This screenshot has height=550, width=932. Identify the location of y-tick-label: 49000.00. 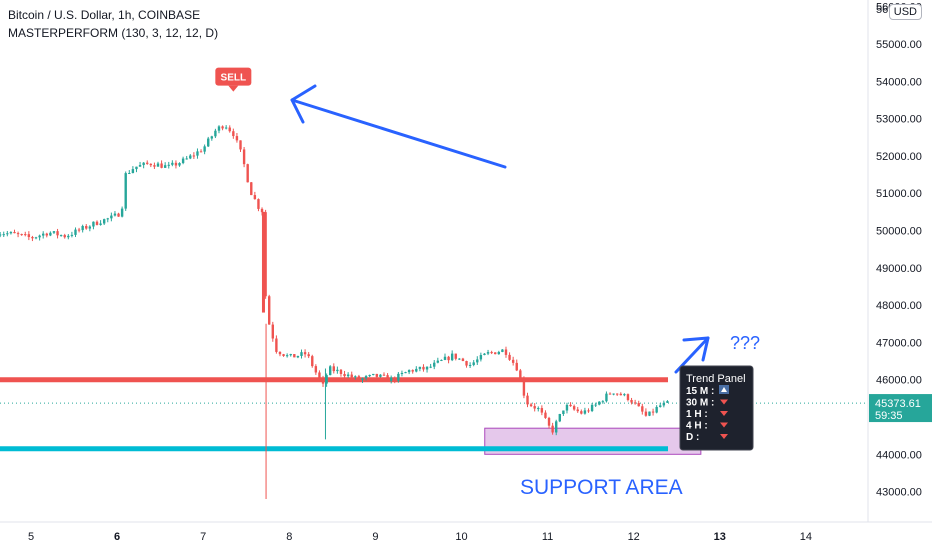
(899, 269).